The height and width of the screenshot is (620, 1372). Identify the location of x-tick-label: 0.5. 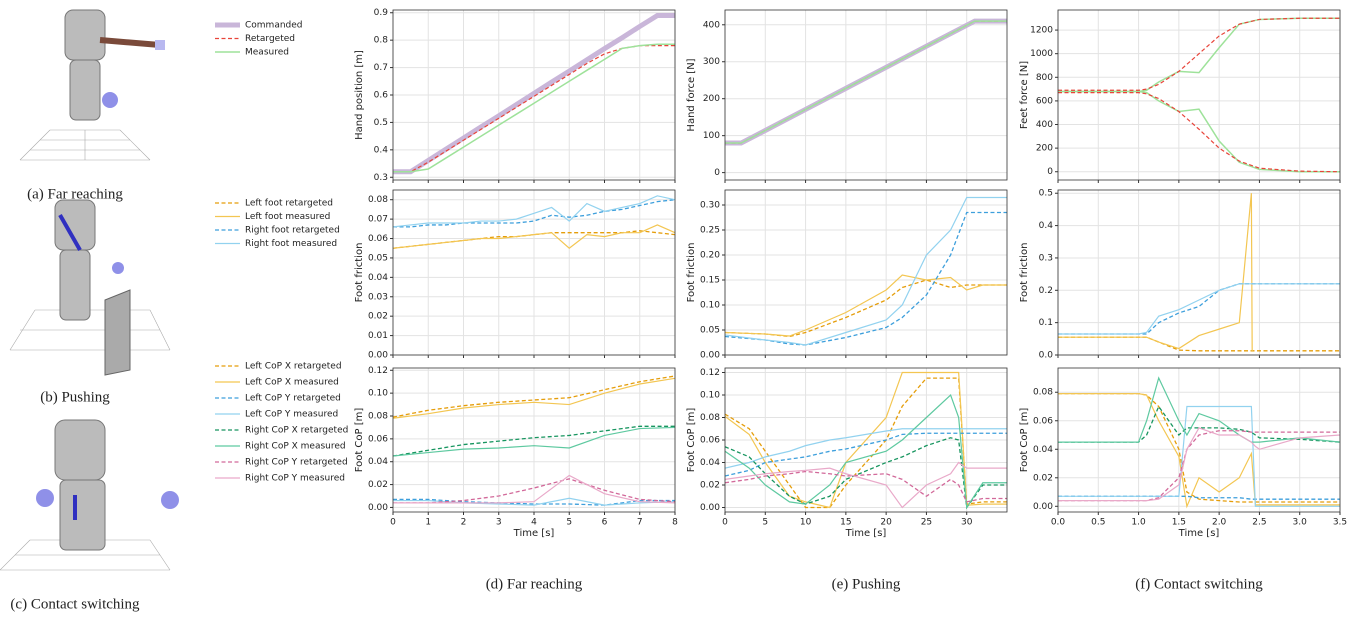
(1098, 523).